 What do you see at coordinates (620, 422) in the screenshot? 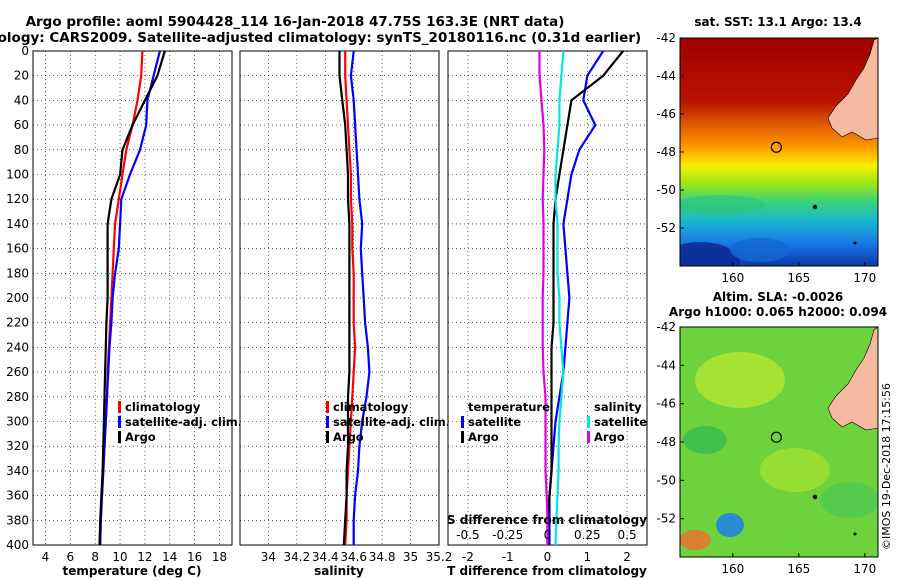
I see `legend-label-sal-satellite: satellite` at bounding box center [620, 422].